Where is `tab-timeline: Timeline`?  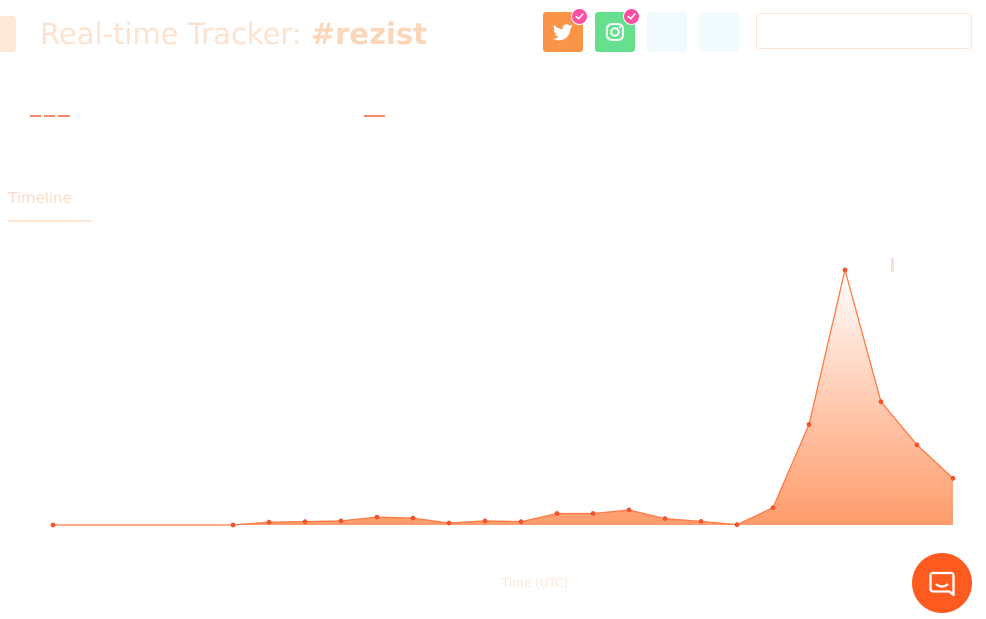
tab-timeline: Timeline is located at coordinates (50, 204).